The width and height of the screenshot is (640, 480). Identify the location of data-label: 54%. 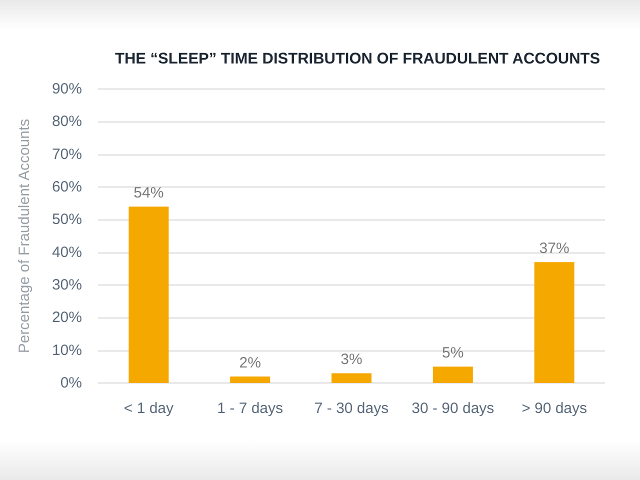
(149, 193).